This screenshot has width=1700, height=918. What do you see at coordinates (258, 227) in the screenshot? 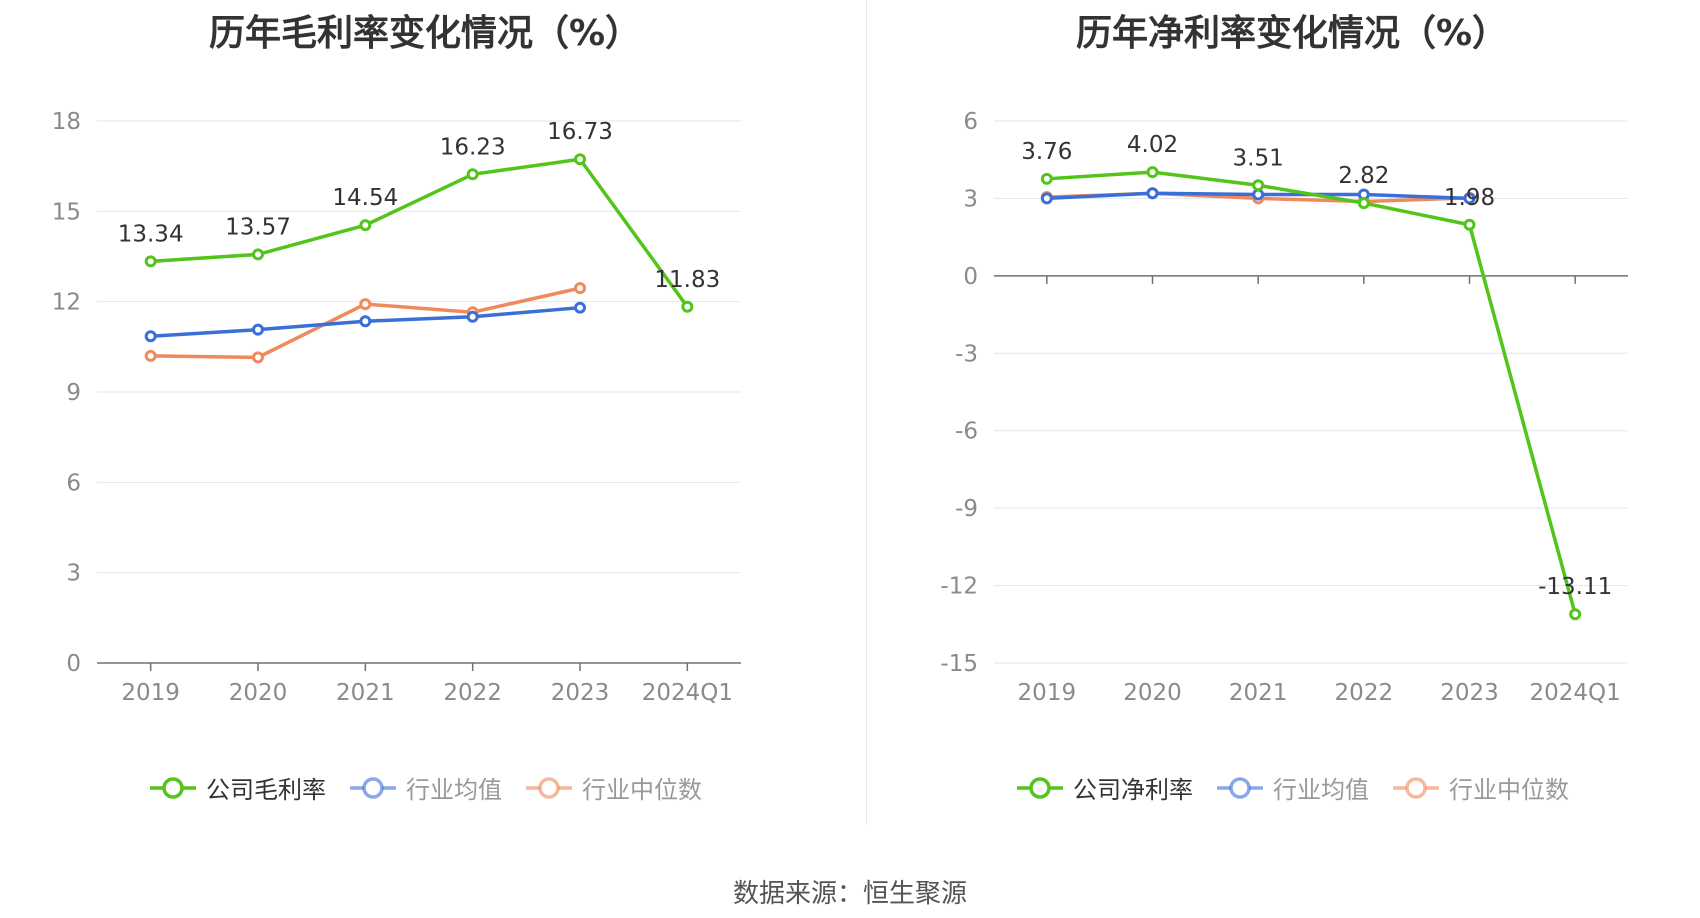
I see `data-label: 13.57` at bounding box center [258, 227].